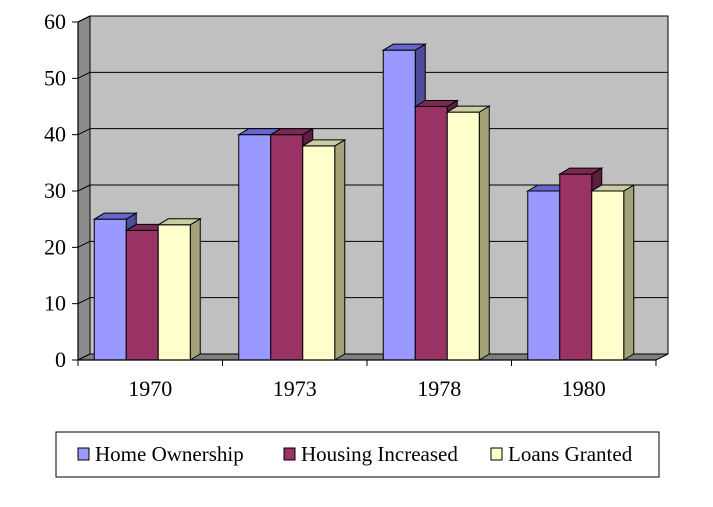  What do you see at coordinates (367, 380) in the screenshot?
I see `x-axis-ticks: 1970 1973 1978 1980` at bounding box center [367, 380].